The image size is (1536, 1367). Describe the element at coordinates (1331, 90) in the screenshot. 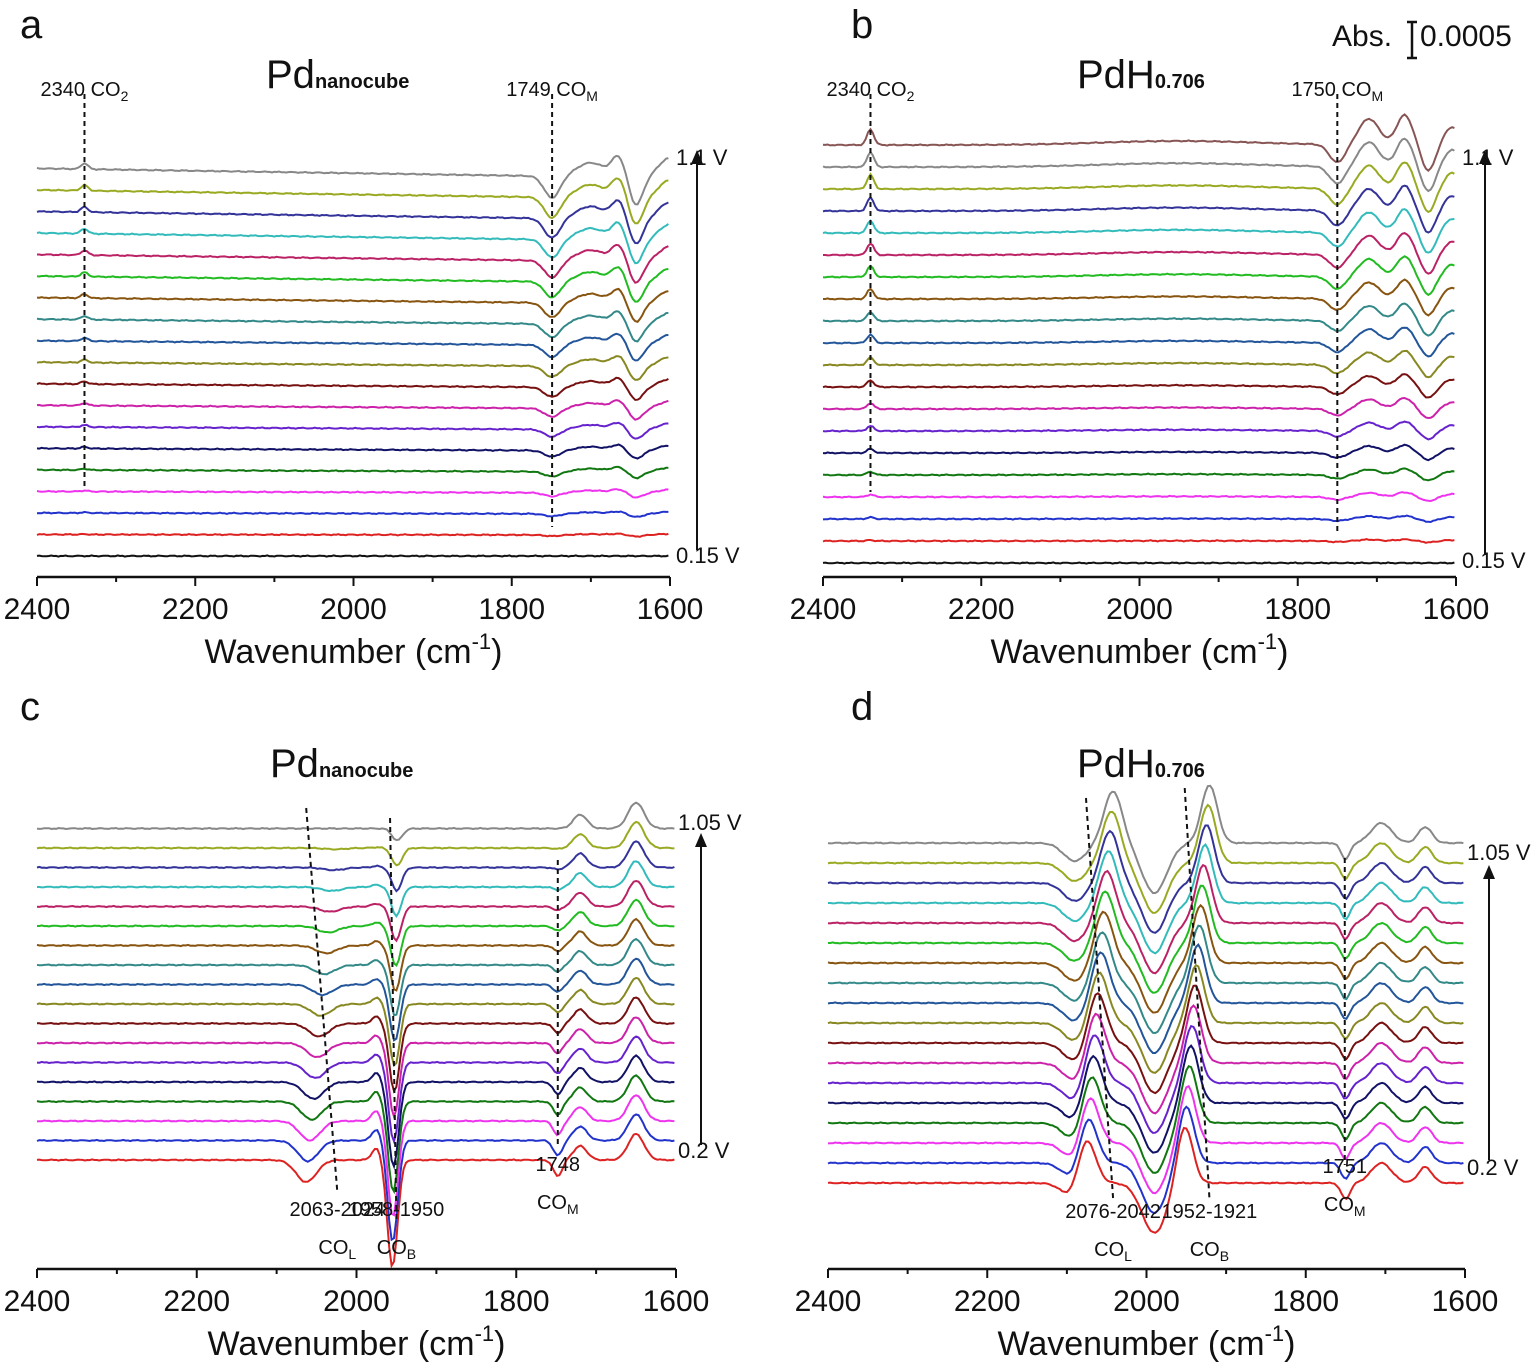

I see `peak-label-text-b-2: 1750 CO` at that location.